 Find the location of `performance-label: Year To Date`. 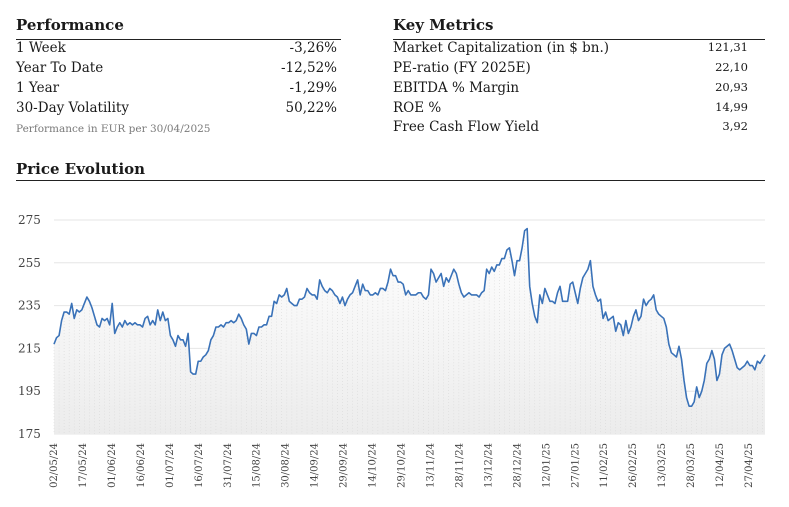

performance-label: Year To Date is located at coordinates (60, 68).